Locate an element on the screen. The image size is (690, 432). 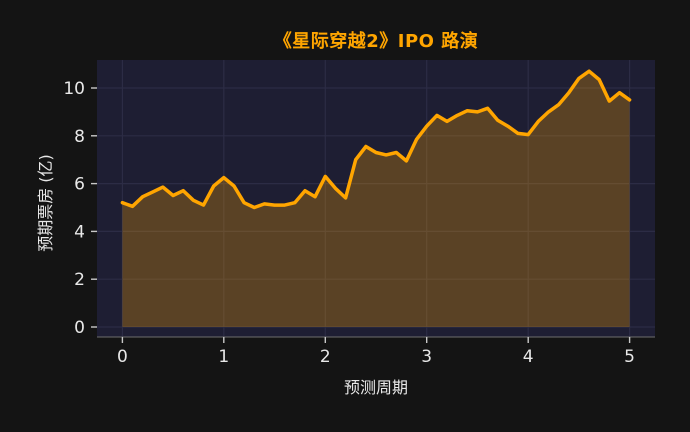
y-tick-label: 10 is located at coordinates (74, 89).